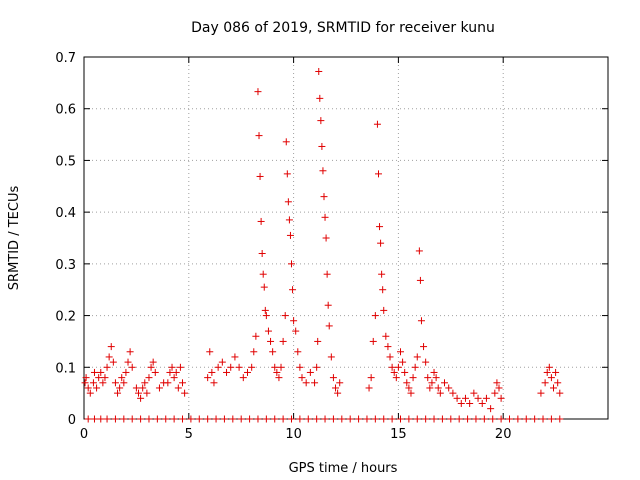  What do you see at coordinates (65, 317) in the screenshot?
I see `y-tick-label: 0.2` at bounding box center [65, 317].